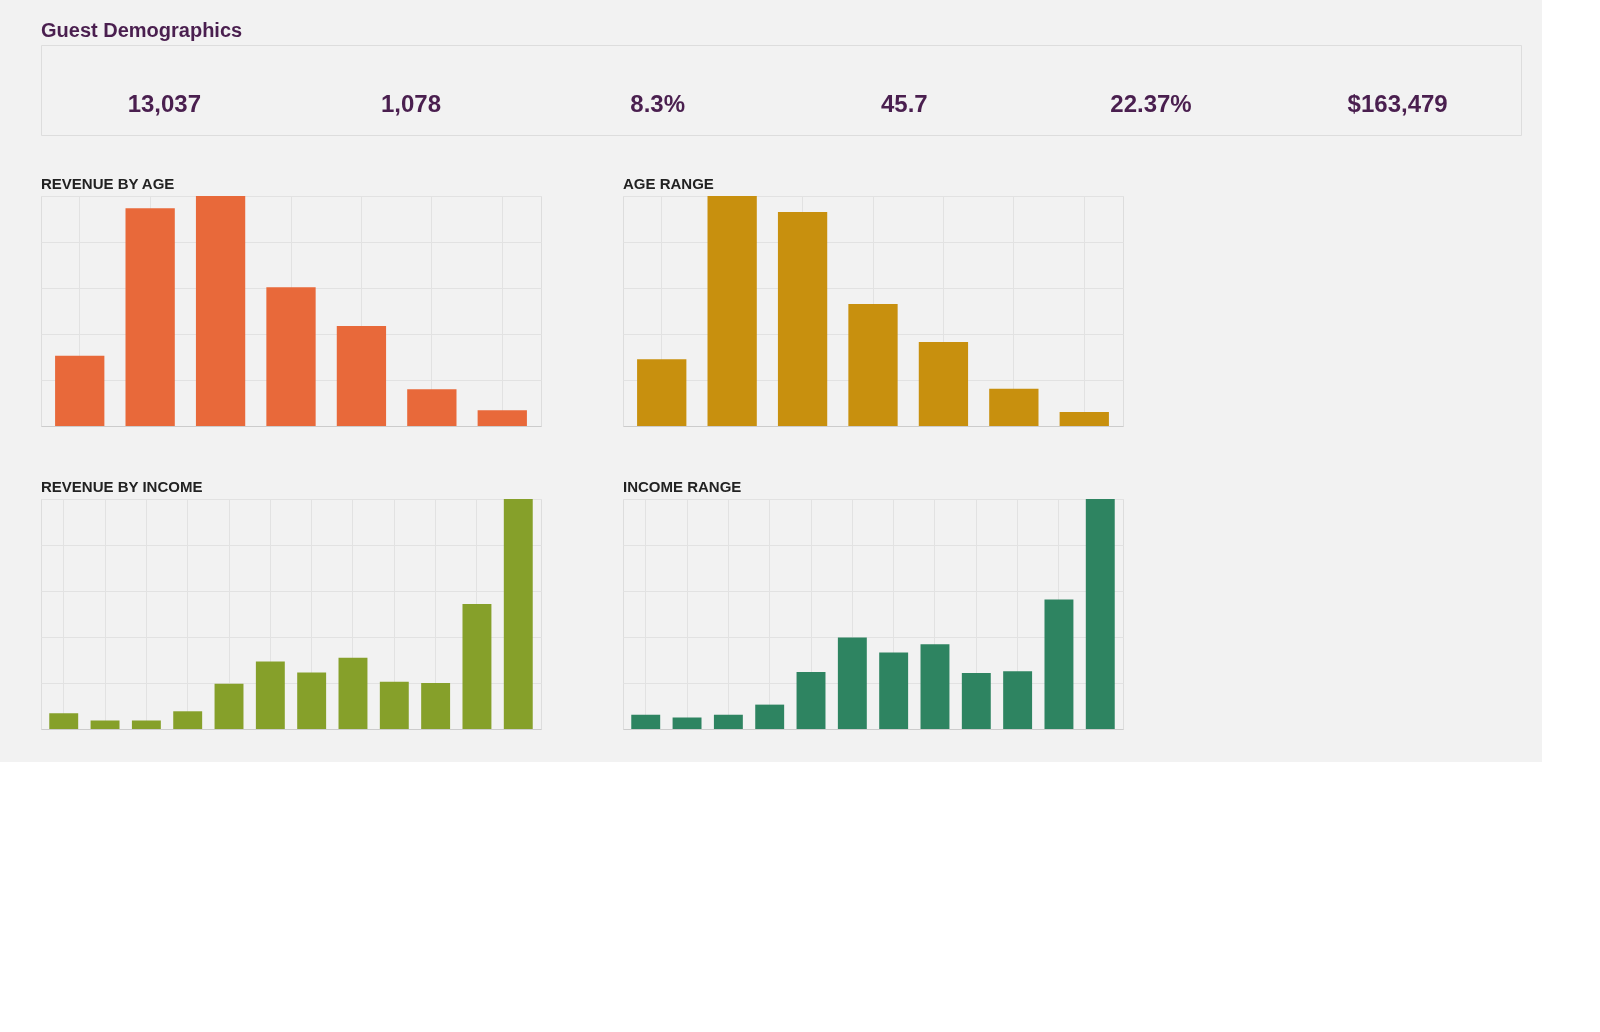 Image resolution: width=1600 pixels, height=1032 pixels. What do you see at coordinates (122, 486) in the screenshot?
I see `chart-title: REVENUE BY INCOME` at bounding box center [122, 486].